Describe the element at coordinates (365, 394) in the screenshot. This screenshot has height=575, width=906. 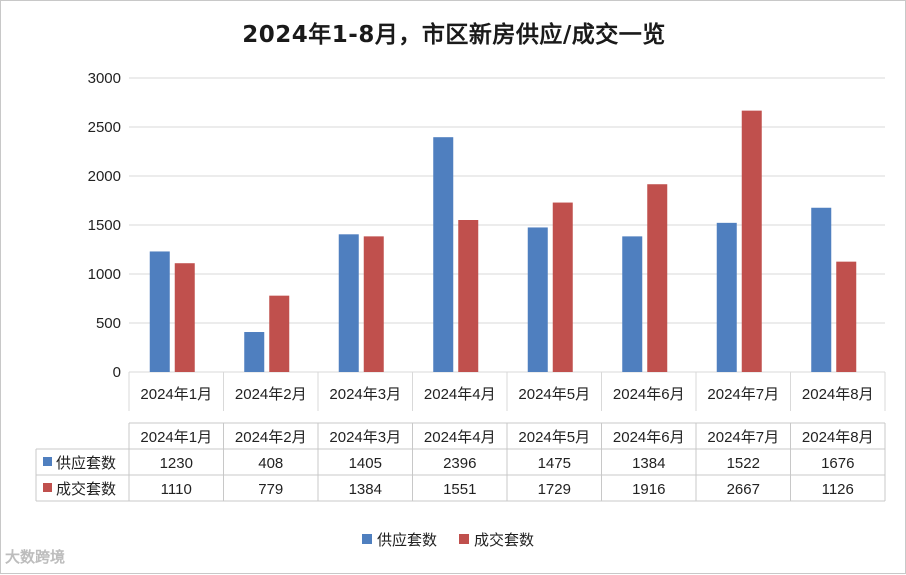
I see `x-tick-label: 2024年3月` at that location.